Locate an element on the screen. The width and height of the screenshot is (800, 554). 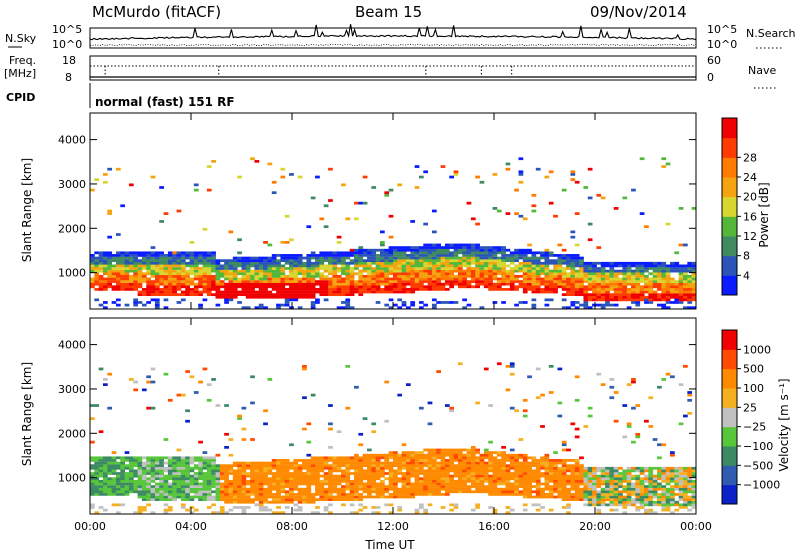
velocity-cell-1935 is located at coordinates (568, 481).